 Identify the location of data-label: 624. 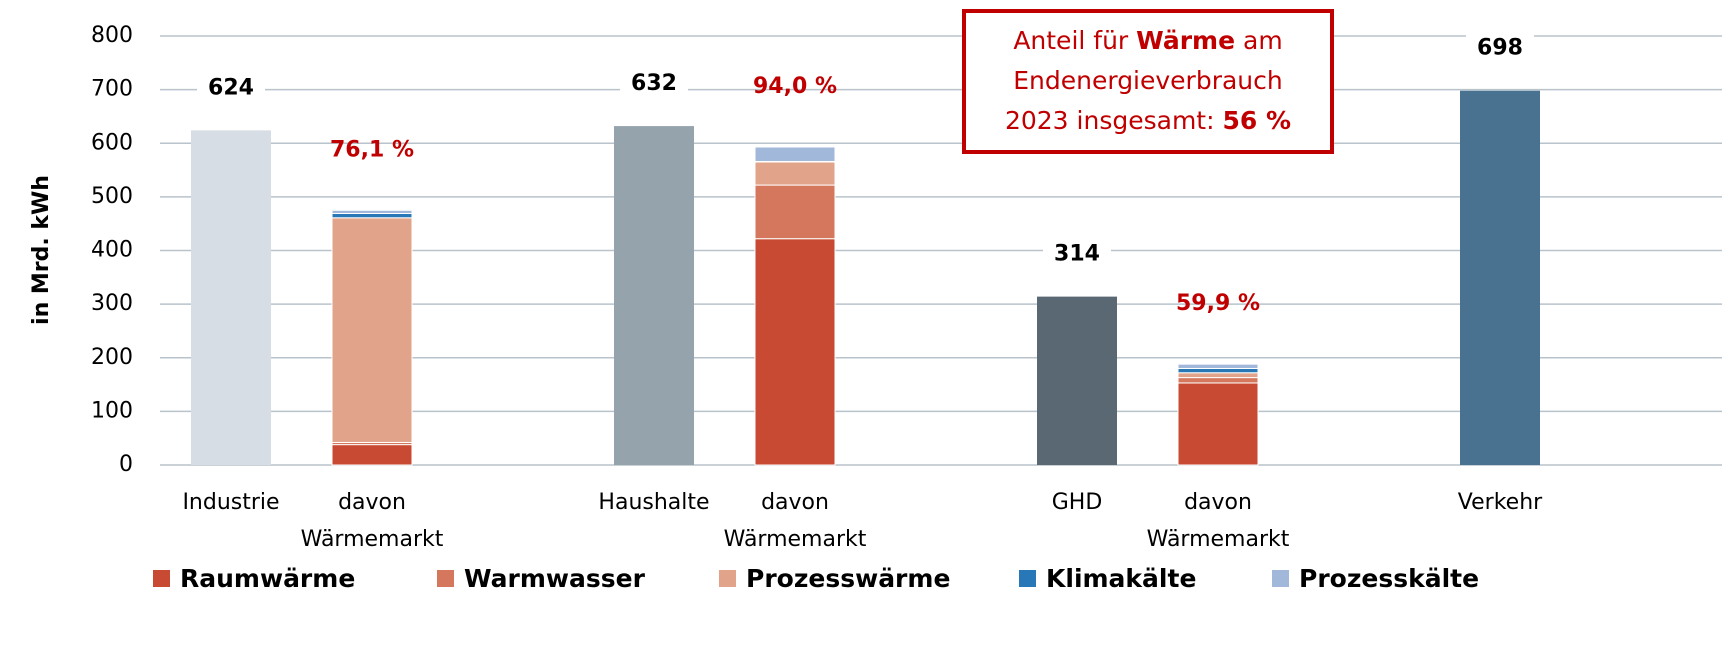
(231, 87).